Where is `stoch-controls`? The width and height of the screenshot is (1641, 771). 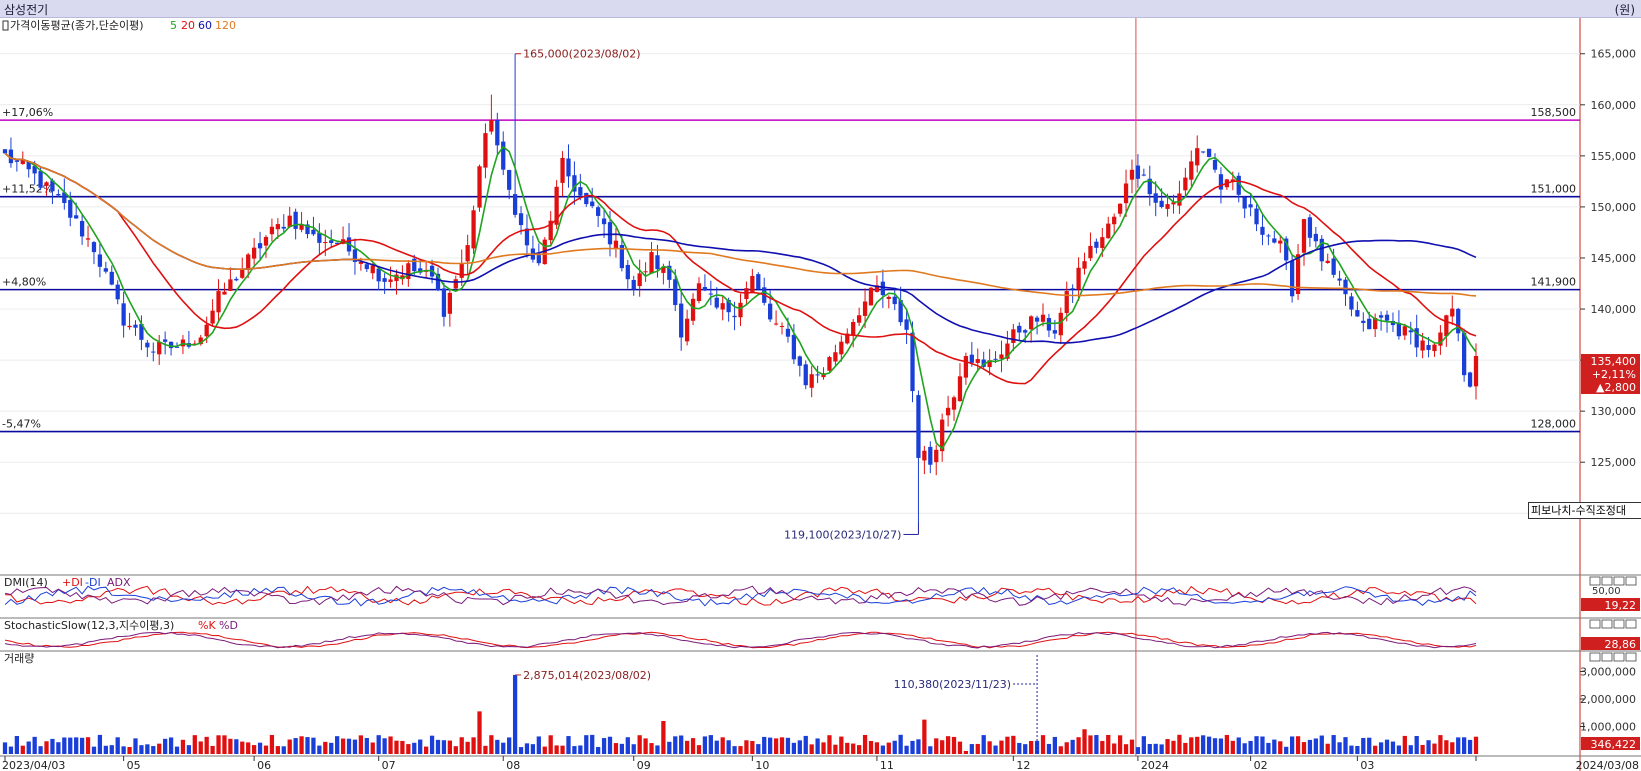
stoch-controls is located at coordinates (1613, 624).